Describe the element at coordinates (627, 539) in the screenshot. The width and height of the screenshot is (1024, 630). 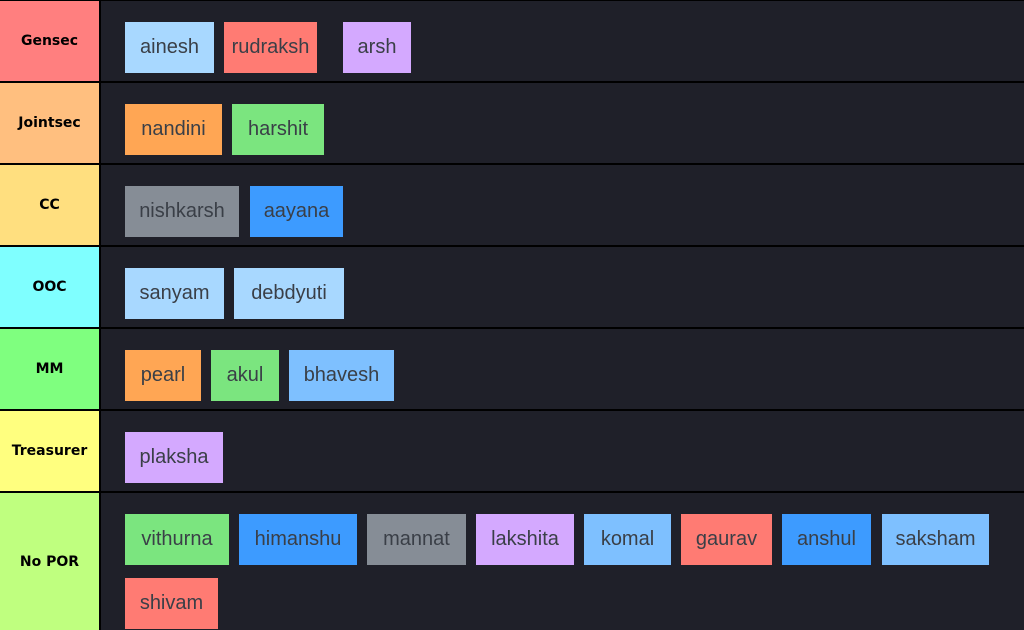
I see `tier-item-komal: komal` at that location.